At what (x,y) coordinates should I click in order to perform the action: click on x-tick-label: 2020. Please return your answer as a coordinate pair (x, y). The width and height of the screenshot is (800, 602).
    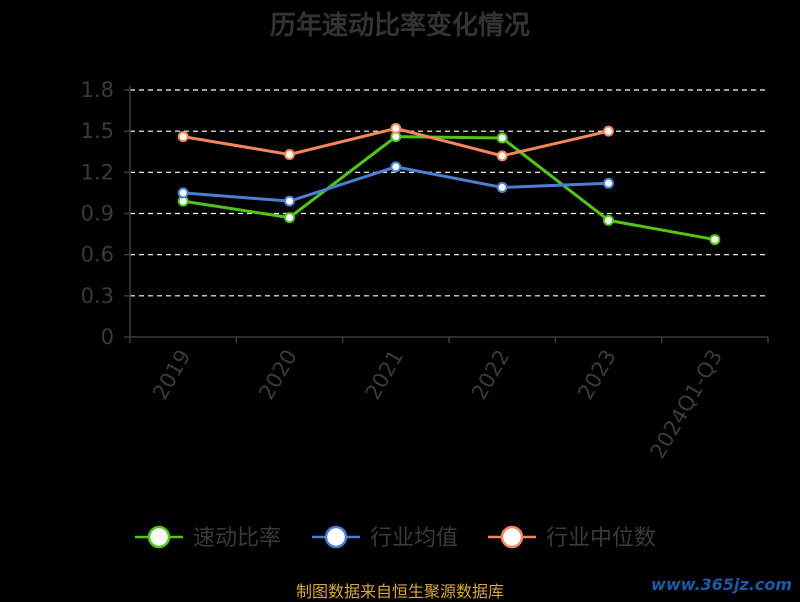
    Looking at the image, I should click on (278, 375).